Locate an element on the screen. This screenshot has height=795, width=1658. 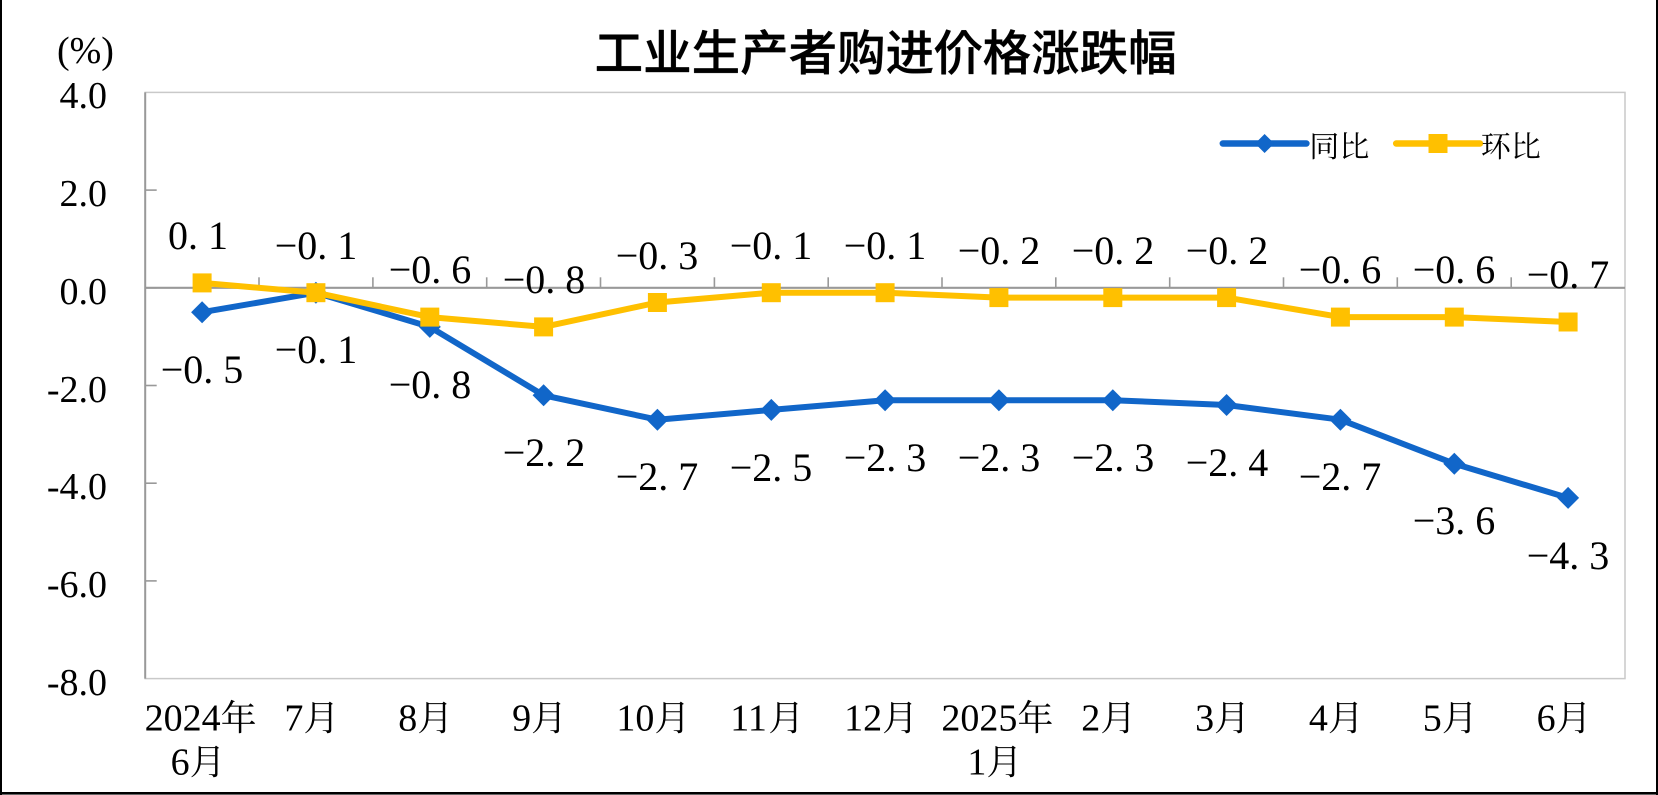
svg-text: 7 is located at coordinates (293, 719).